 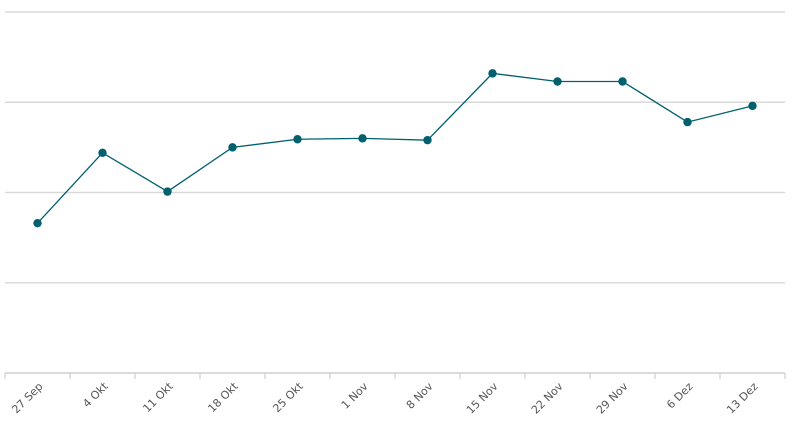 I want to click on x-tick-label-11: 13 Dez, so click(x=742, y=398).